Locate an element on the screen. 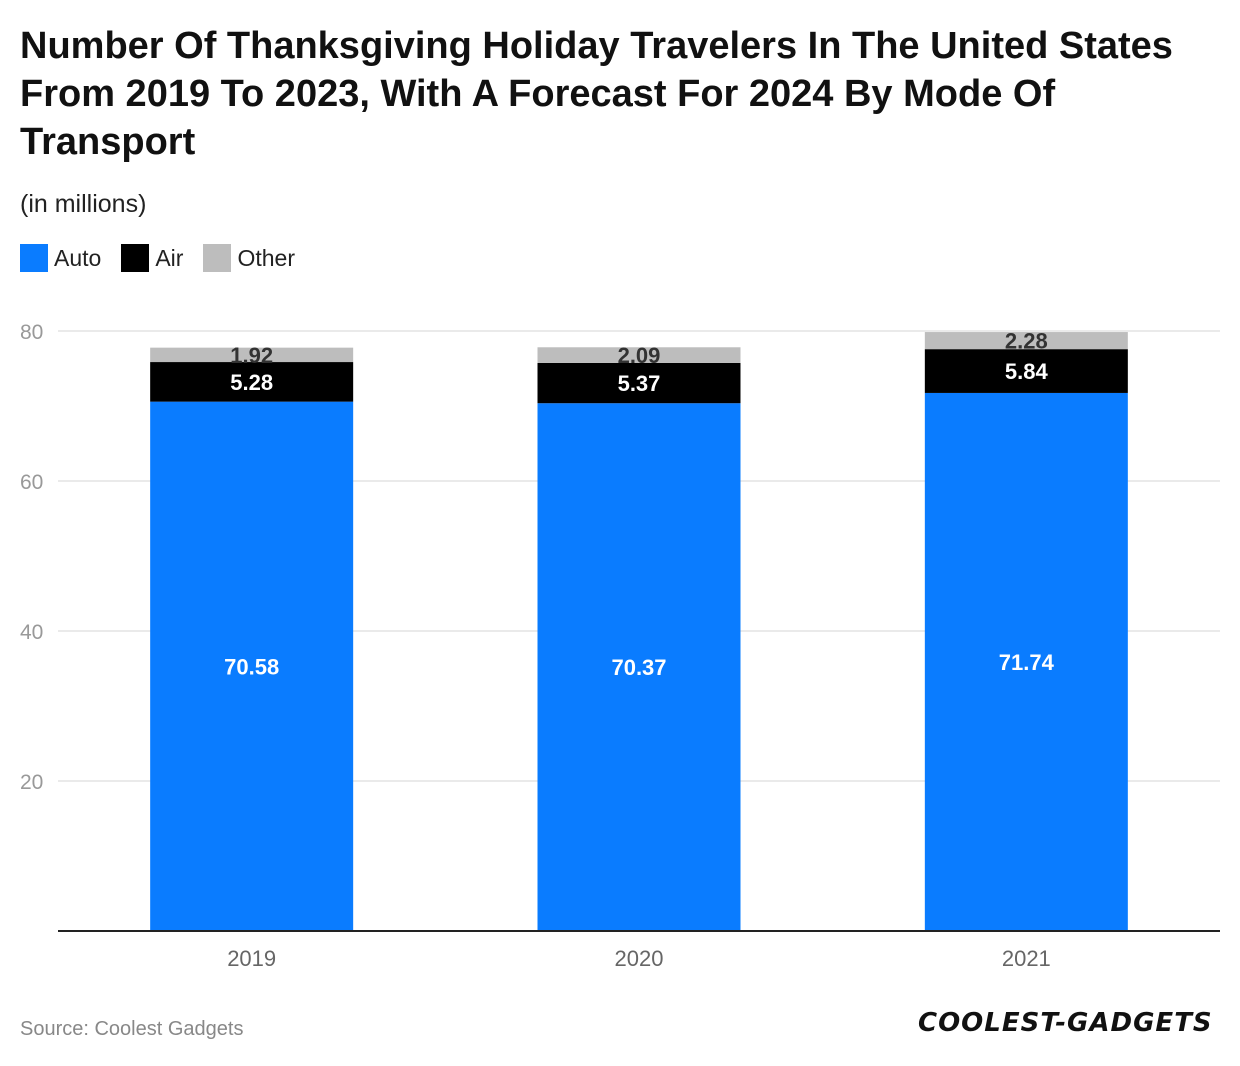 The width and height of the screenshot is (1240, 1066). y-tick-label-60: 60 is located at coordinates (31, 482).